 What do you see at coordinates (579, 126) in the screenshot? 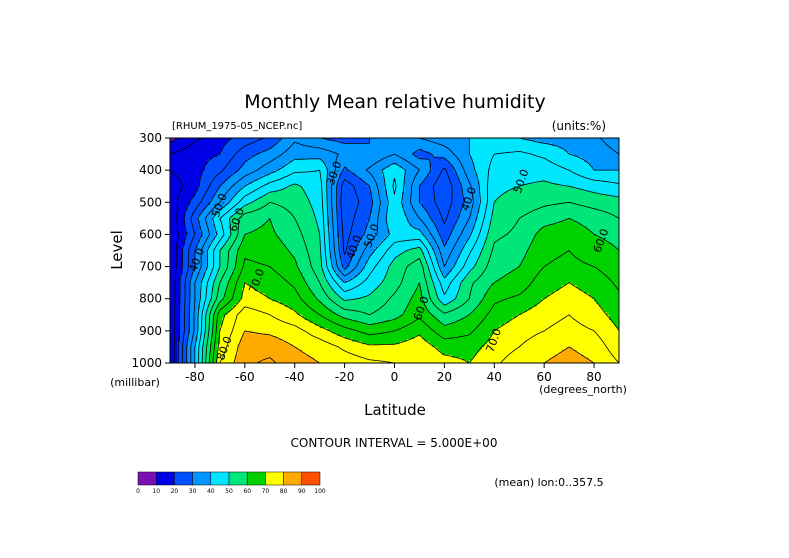
I see `units-label: (units:%)` at bounding box center [579, 126].